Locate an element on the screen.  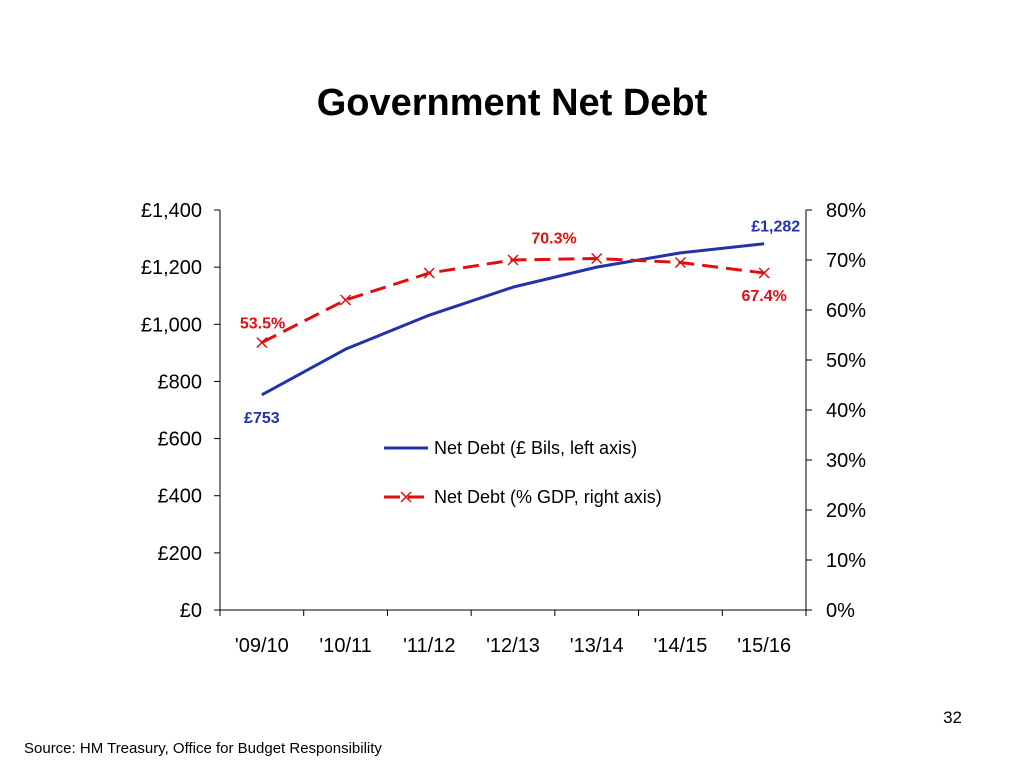
legend-label-0: Net Debt (£ Bils, left axis) is located at coordinates (535, 448).